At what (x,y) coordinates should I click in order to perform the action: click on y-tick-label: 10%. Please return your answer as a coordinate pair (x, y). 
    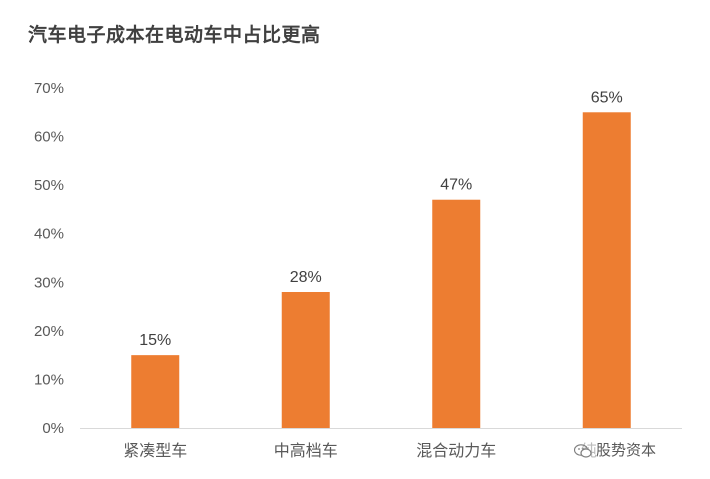
    Looking at the image, I should click on (49, 379).